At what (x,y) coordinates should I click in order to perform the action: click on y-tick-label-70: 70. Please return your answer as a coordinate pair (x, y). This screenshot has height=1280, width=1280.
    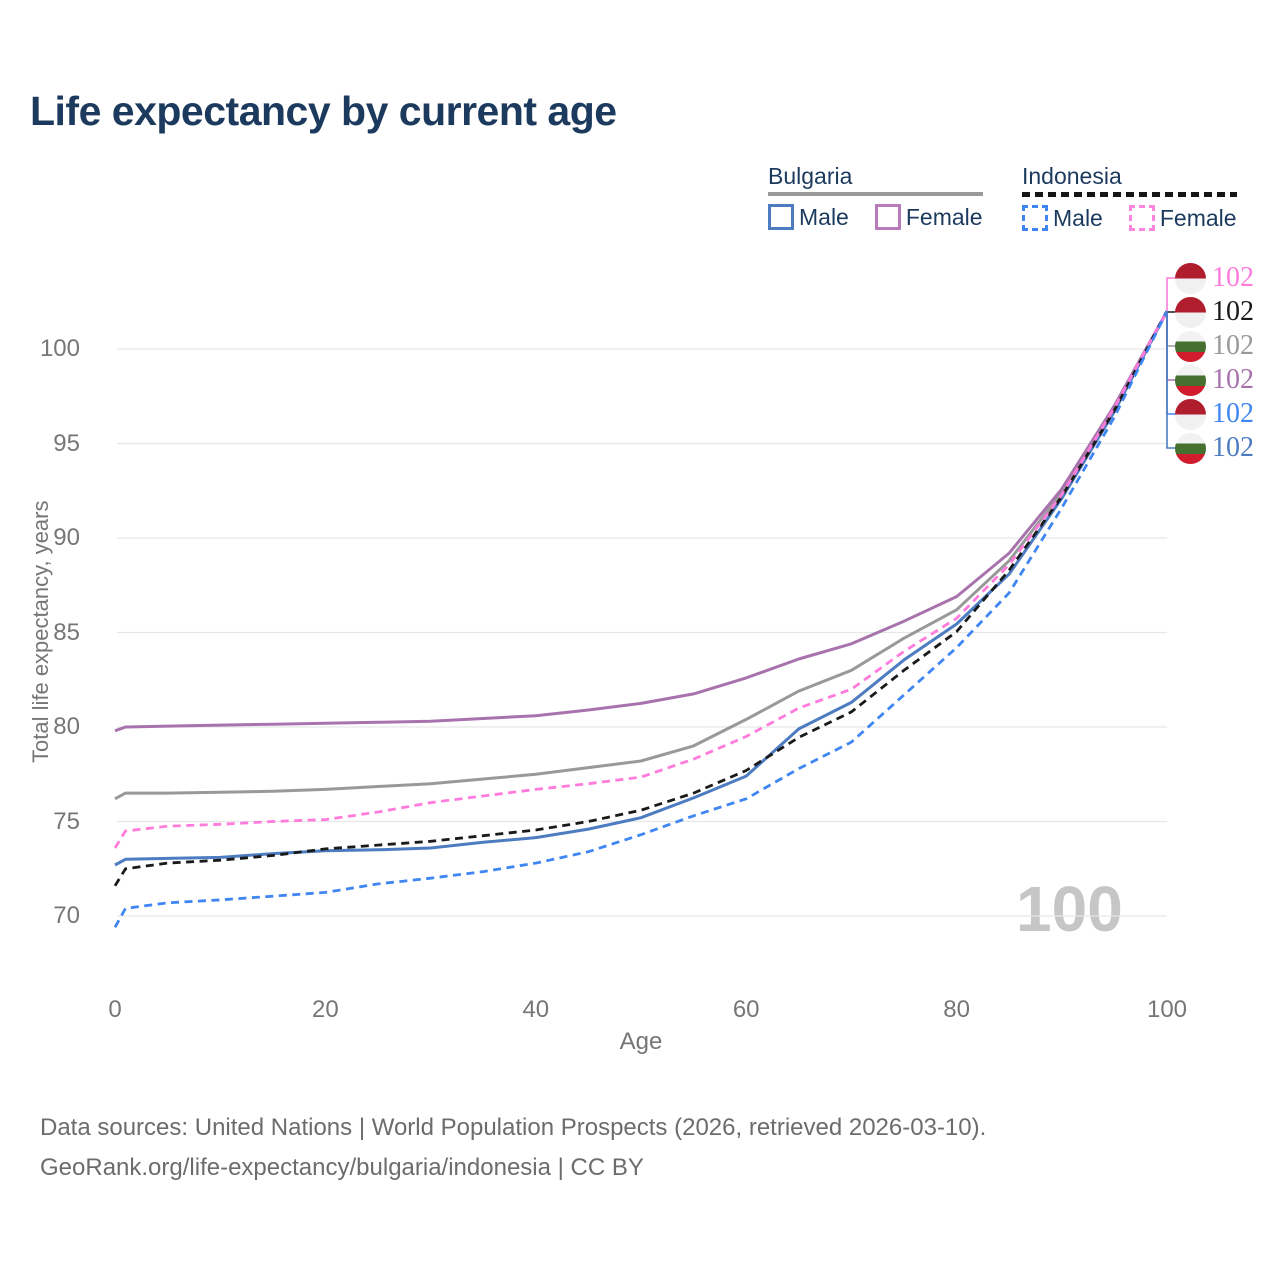
    Looking at the image, I should click on (66, 915).